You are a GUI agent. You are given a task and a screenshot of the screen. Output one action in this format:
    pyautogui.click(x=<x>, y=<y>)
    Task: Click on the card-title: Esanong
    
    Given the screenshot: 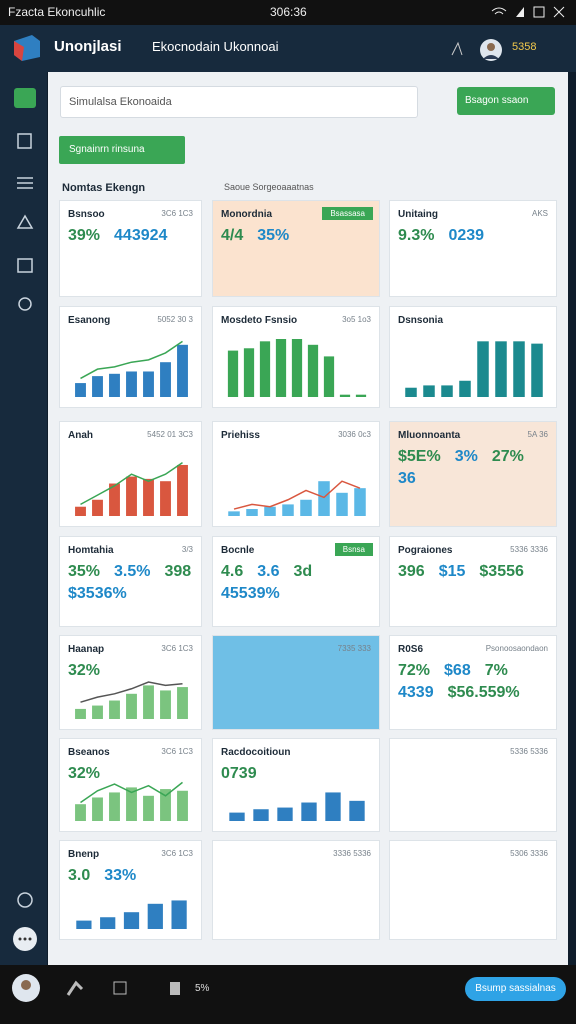 What is the action you would take?
    pyautogui.click(x=89, y=320)
    